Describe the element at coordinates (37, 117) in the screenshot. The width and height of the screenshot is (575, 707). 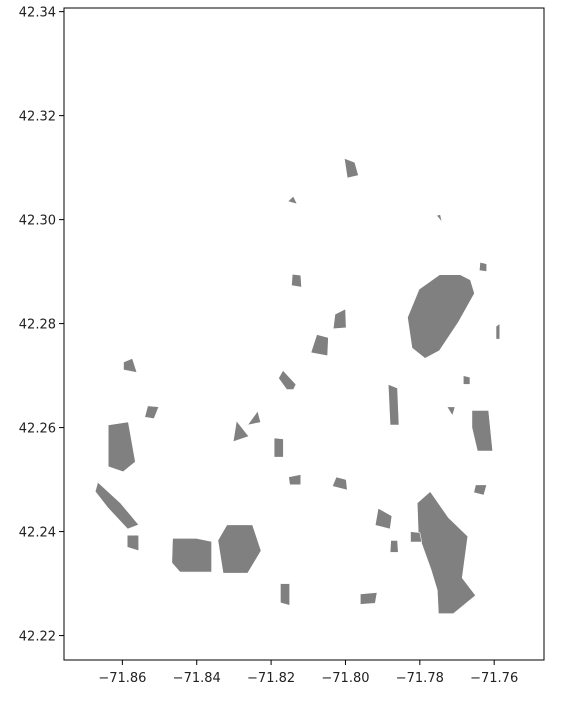
I see `y-tick-label: 42.32` at that location.